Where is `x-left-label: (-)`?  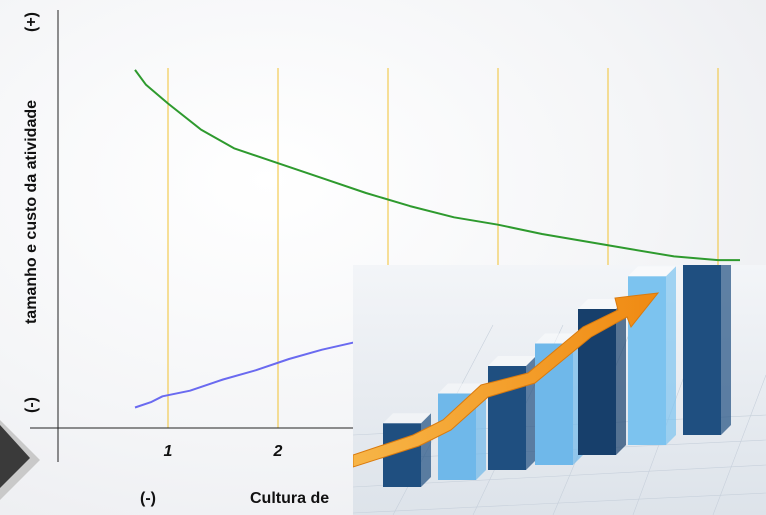 x-left-label: (-) is located at coordinates (148, 498).